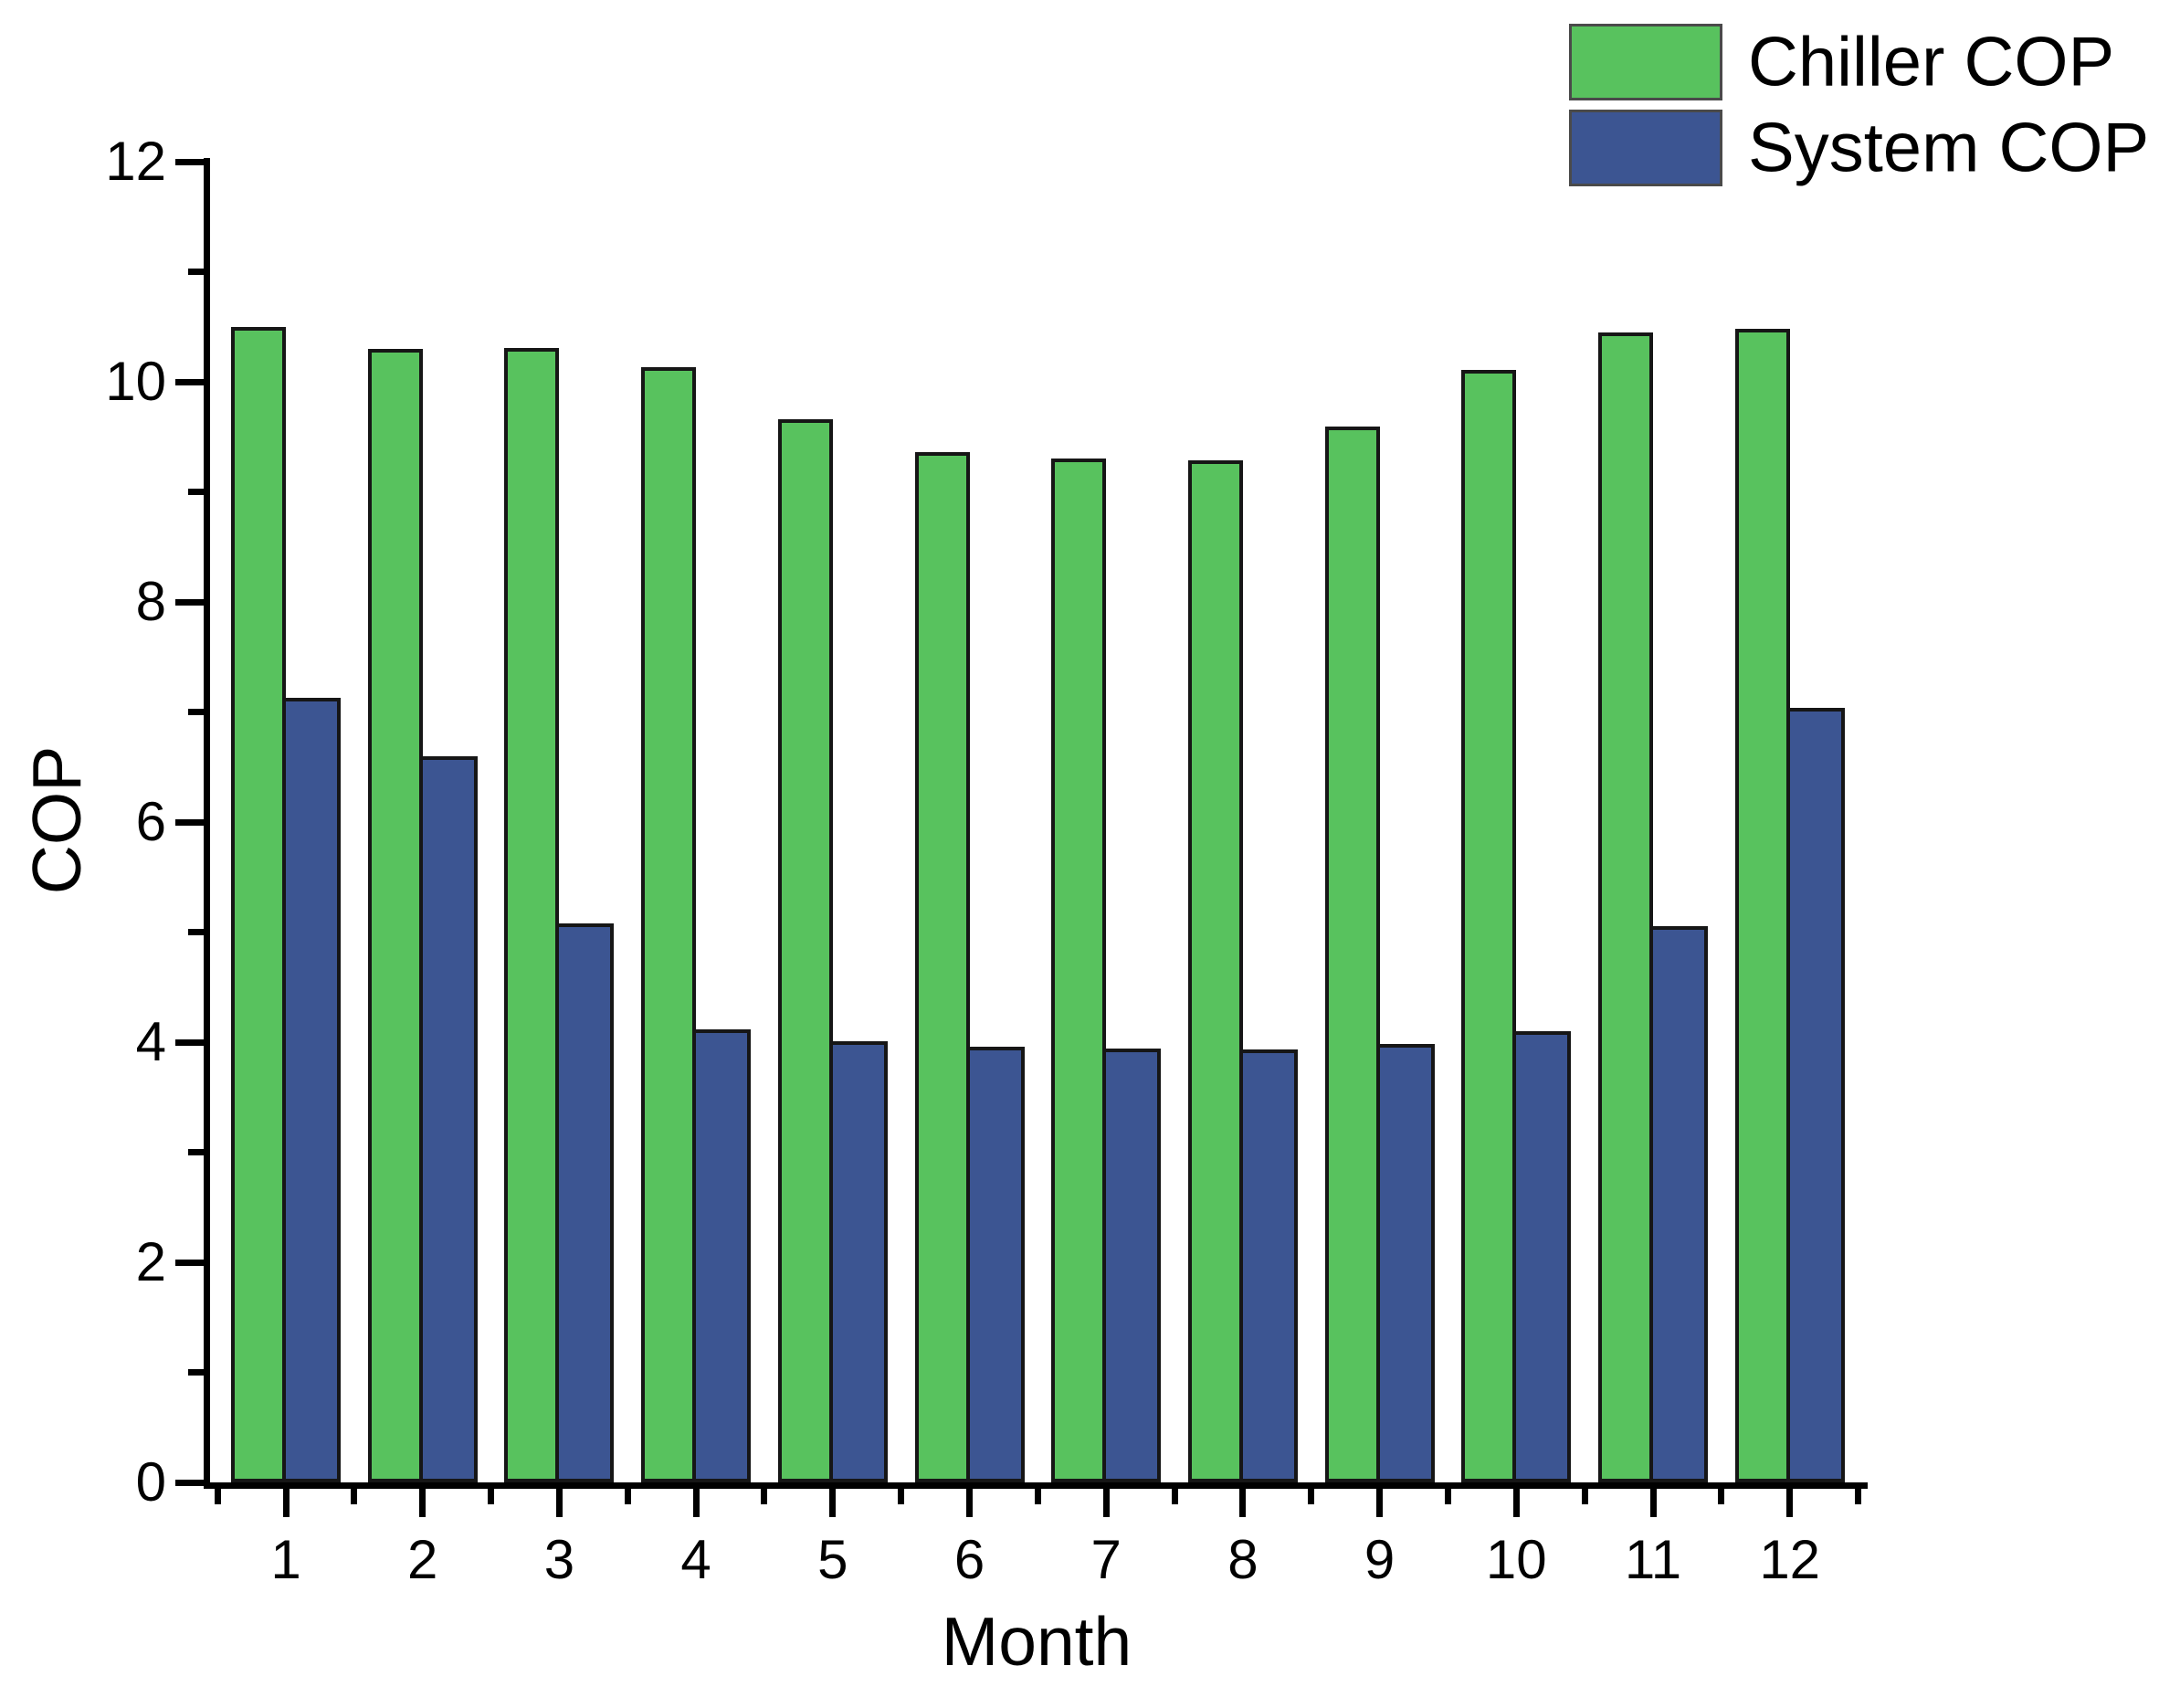 The height and width of the screenshot is (1708, 2159). Describe the element at coordinates (833, 1559) in the screenshot. I see `x-tick-label: 5` at that location.